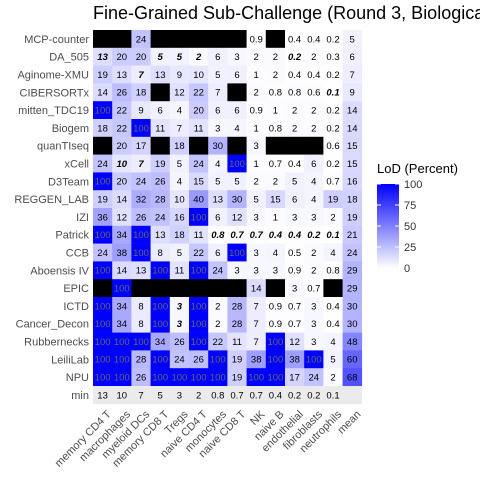  I want to click on legend-colorbar, so click(388, 226).